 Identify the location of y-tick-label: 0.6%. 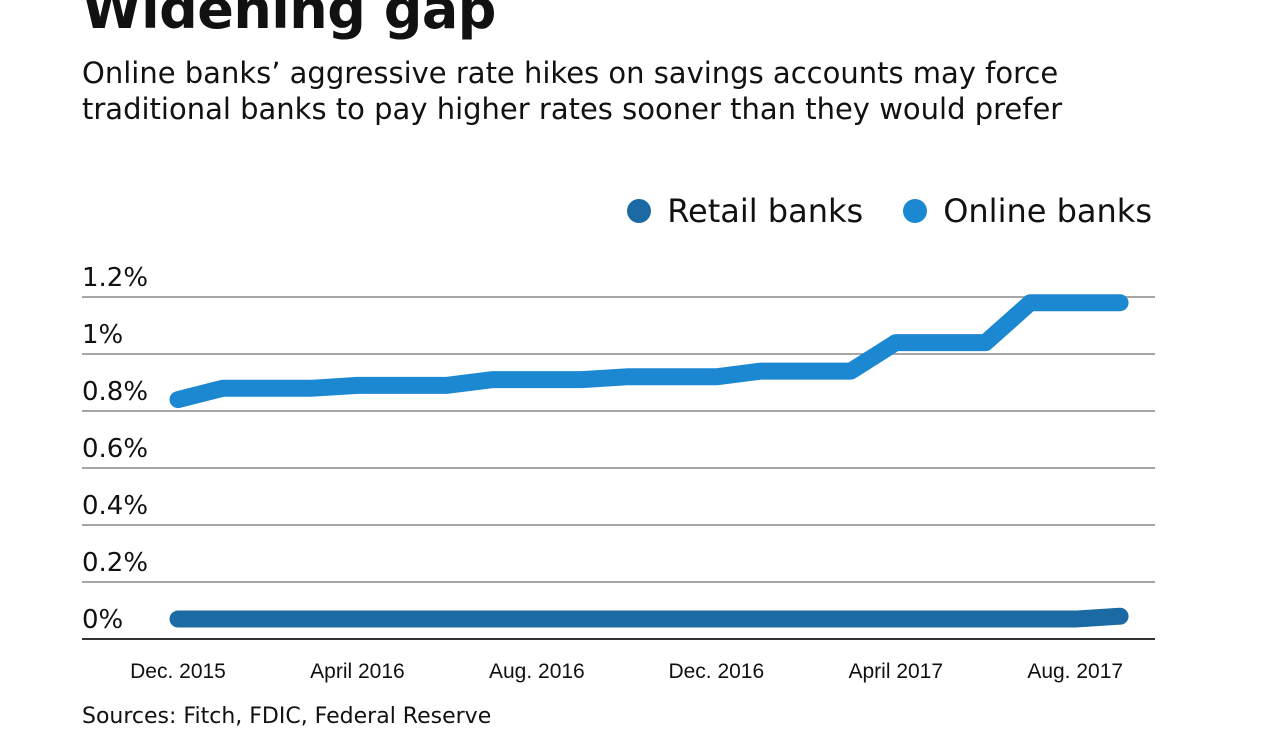
(115, 449).